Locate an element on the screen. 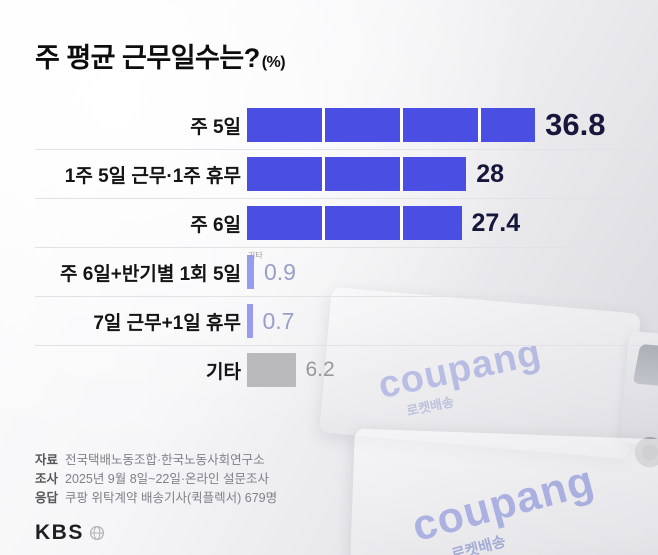 The image size is (658, 555). kbs-logo: KBS is located at coordinates (341, 533).